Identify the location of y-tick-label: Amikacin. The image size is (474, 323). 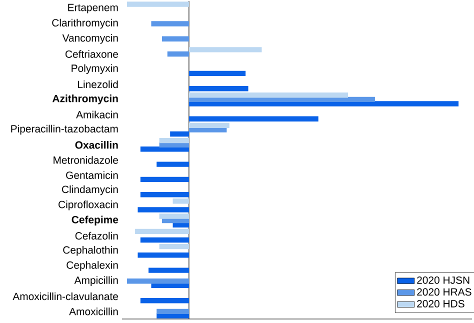
(97, 114).